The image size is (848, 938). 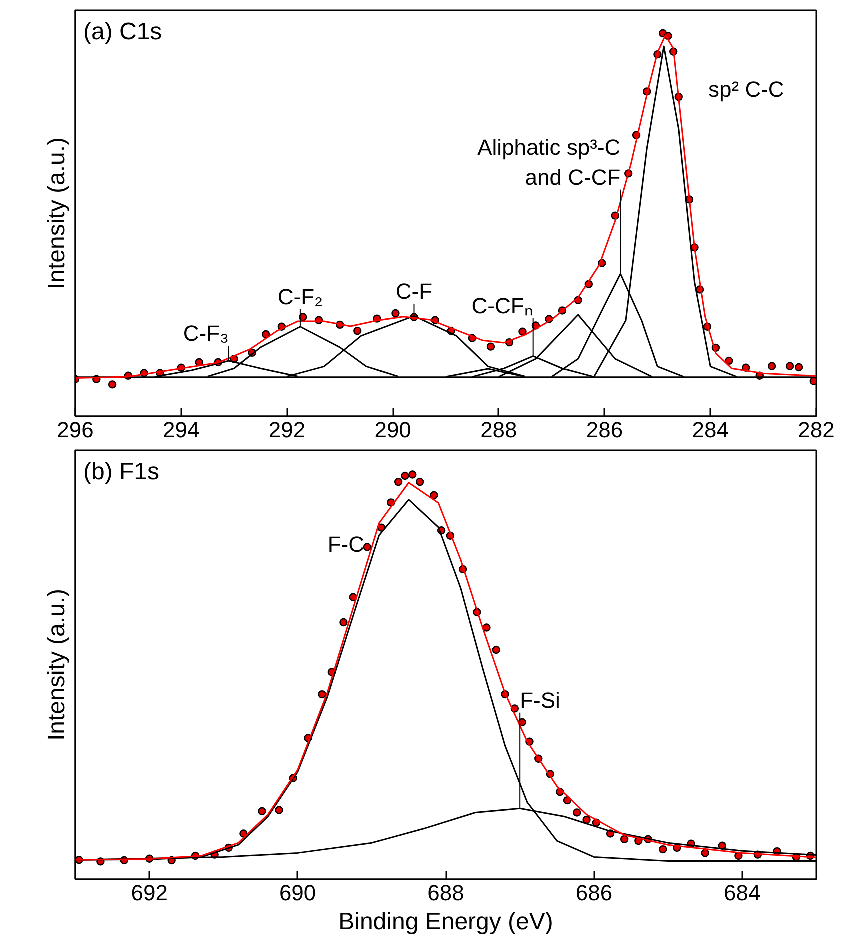 What do you see at coordinates (746, 89) in the screenshot?
I see `series-label: sp² C-C` at bounding box center [746, 89].